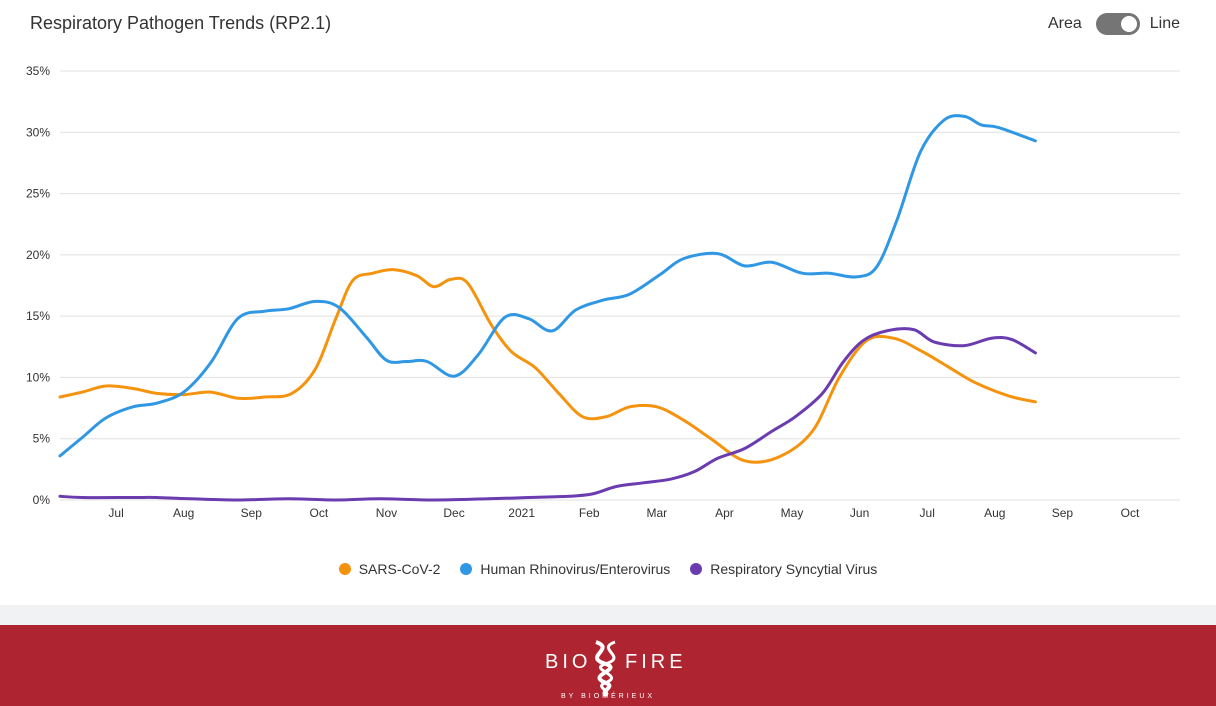 The width and height of the screenshot is (1216, 706). I want to click on legend-item: Respiratory Syncytial Virus, so click(783, 569).